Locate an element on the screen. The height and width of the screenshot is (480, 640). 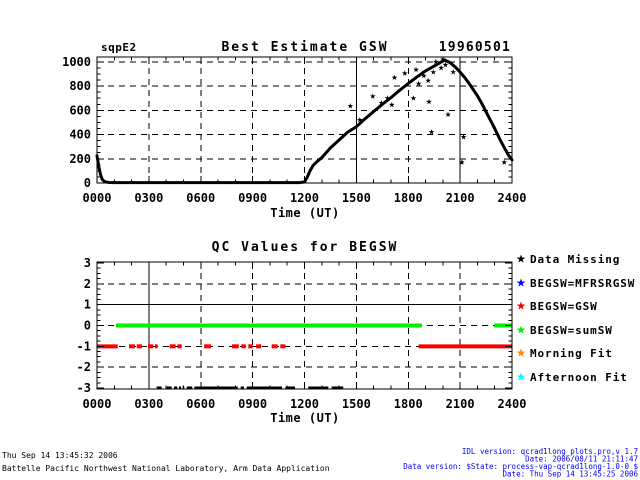
version-info-line: IDL version: qcrad1long_plots.pro,v 1.7 is located at coordinates (550, 451).